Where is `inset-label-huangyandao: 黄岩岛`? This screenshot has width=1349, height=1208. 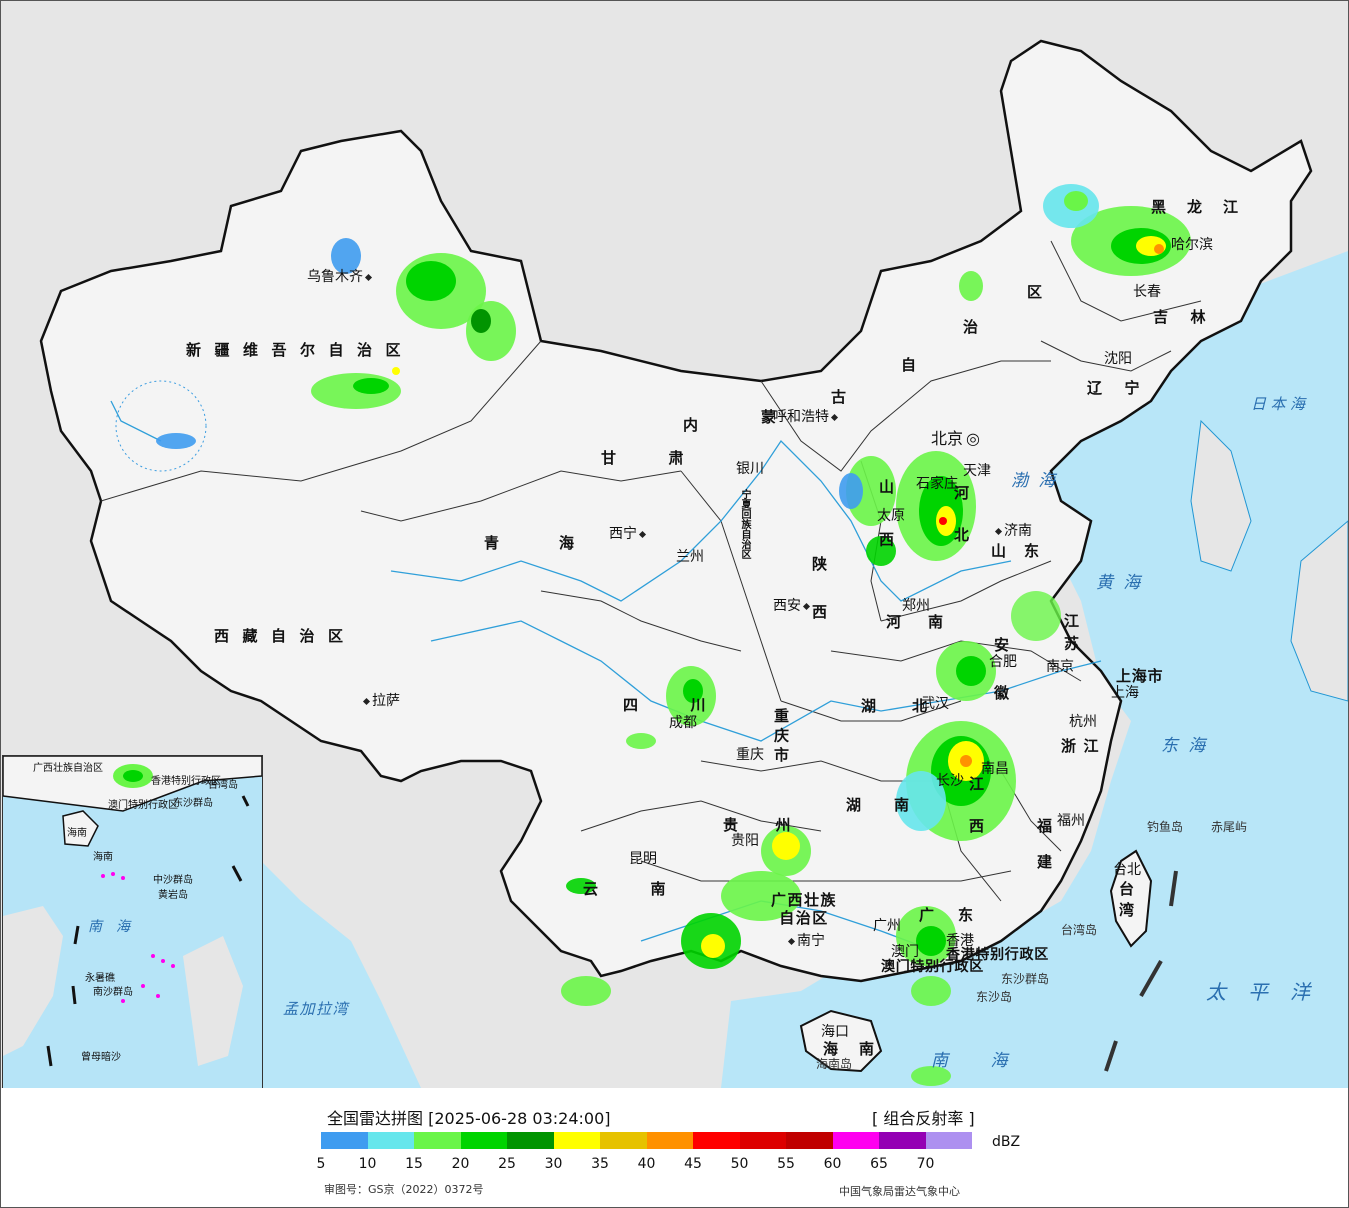 inset-label-huangyandao: 黄岩岛 is located at coordinates (173, 895).